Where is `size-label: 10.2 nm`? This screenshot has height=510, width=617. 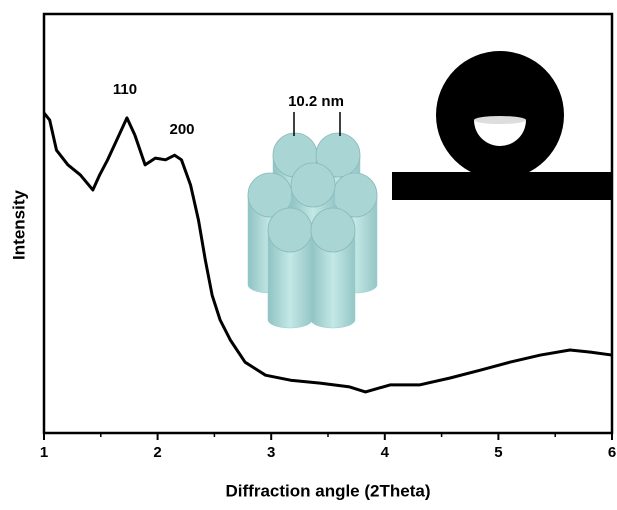
size-label: 10.2 nm is located at coordinates (316, 101).